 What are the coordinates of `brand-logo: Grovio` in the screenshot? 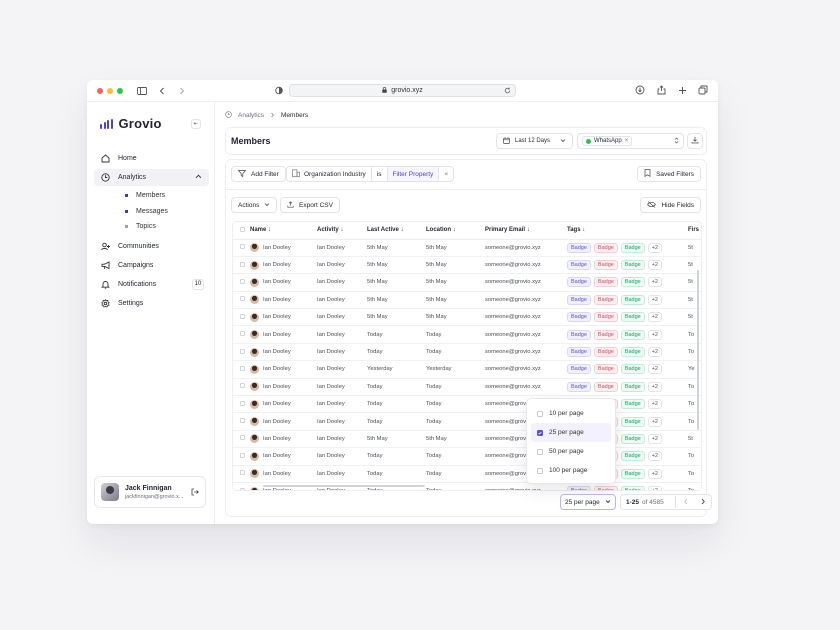 It's located at (131, 123).